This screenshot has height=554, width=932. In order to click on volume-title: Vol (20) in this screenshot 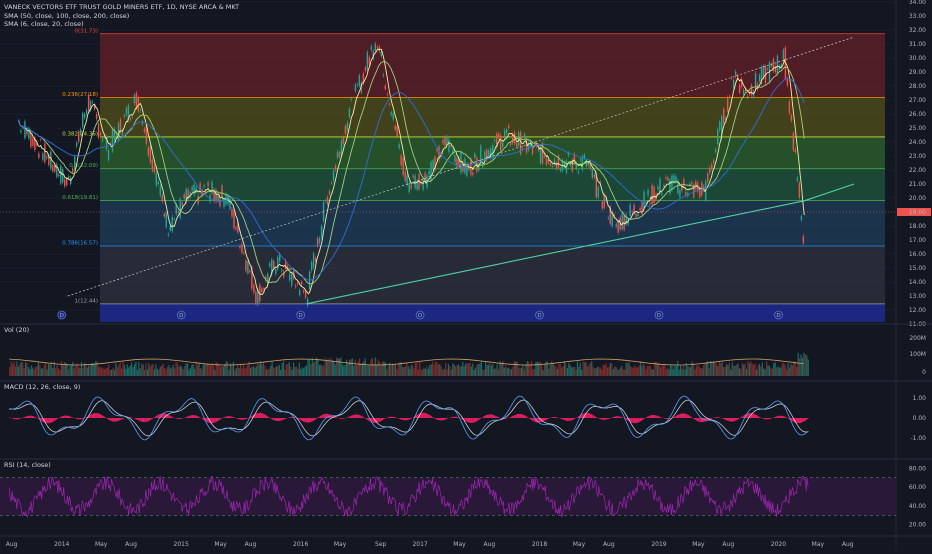, I will do `click(16, 330)`.